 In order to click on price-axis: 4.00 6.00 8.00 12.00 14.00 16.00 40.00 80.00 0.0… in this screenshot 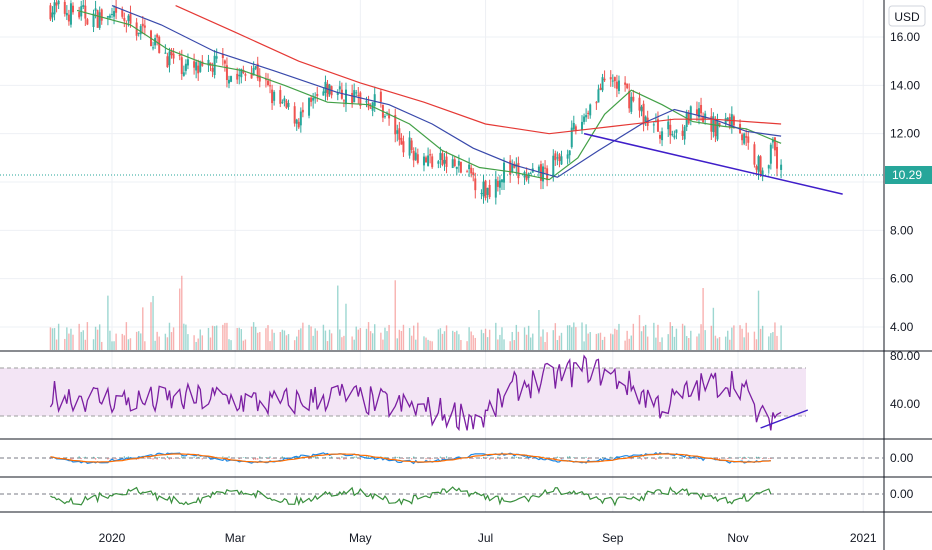, I will do `click(905, 265)`.